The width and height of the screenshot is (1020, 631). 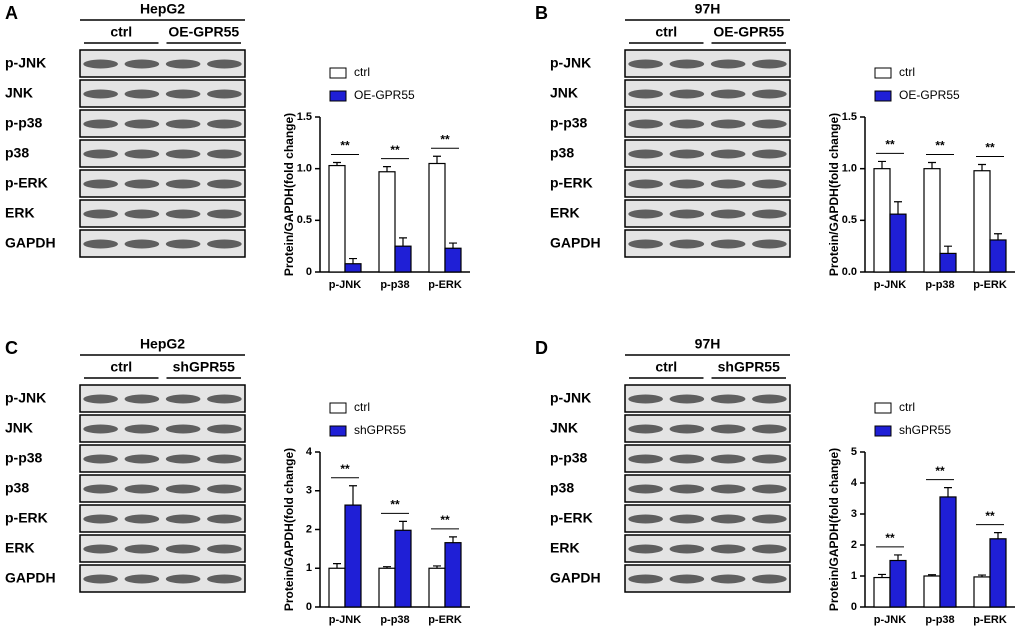 What do you see at coordinates (854, 452) in the screenshot?
I see `y-tick-label: 5` at bounding box center [854, 452].